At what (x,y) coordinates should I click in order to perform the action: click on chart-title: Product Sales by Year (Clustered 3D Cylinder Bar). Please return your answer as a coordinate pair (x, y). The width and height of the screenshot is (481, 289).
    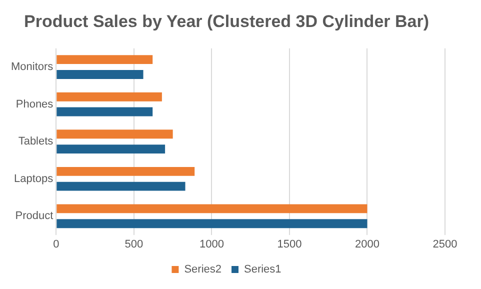
    Looking at the image, I should click on (226, 21).